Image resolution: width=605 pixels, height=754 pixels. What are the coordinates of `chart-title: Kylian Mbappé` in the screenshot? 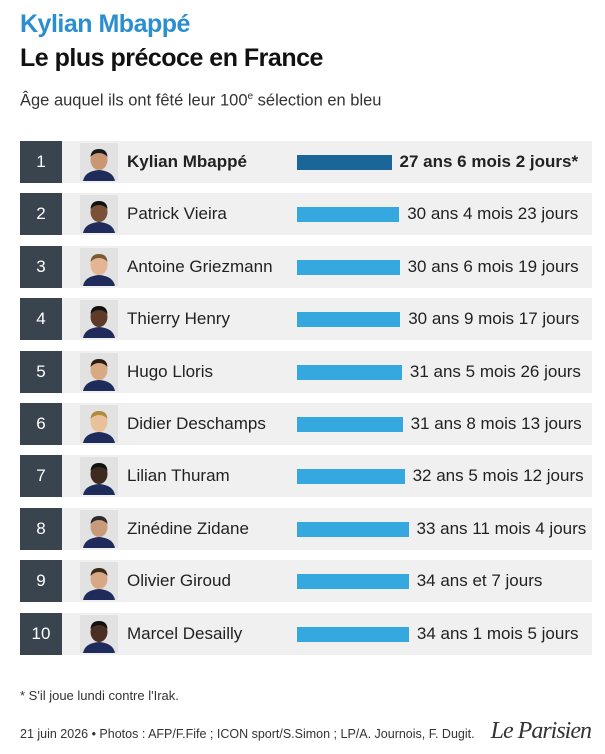 It's located at (105, 24).